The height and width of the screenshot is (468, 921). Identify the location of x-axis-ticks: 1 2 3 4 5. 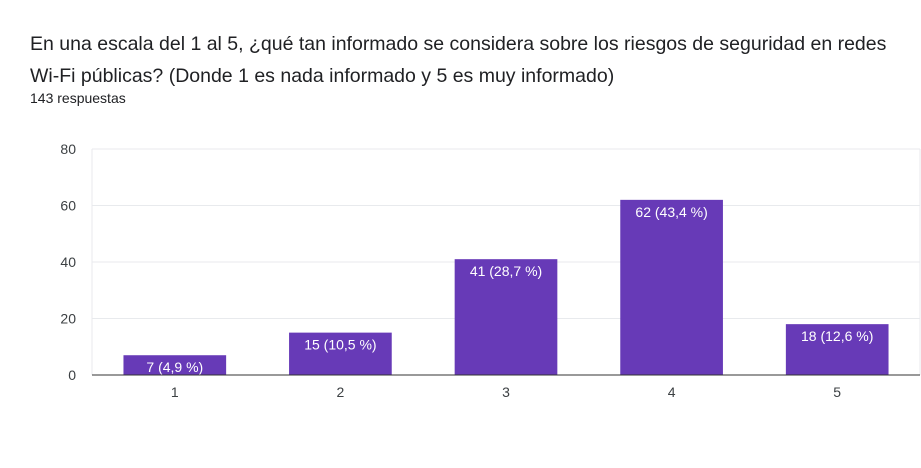
(506, 392).